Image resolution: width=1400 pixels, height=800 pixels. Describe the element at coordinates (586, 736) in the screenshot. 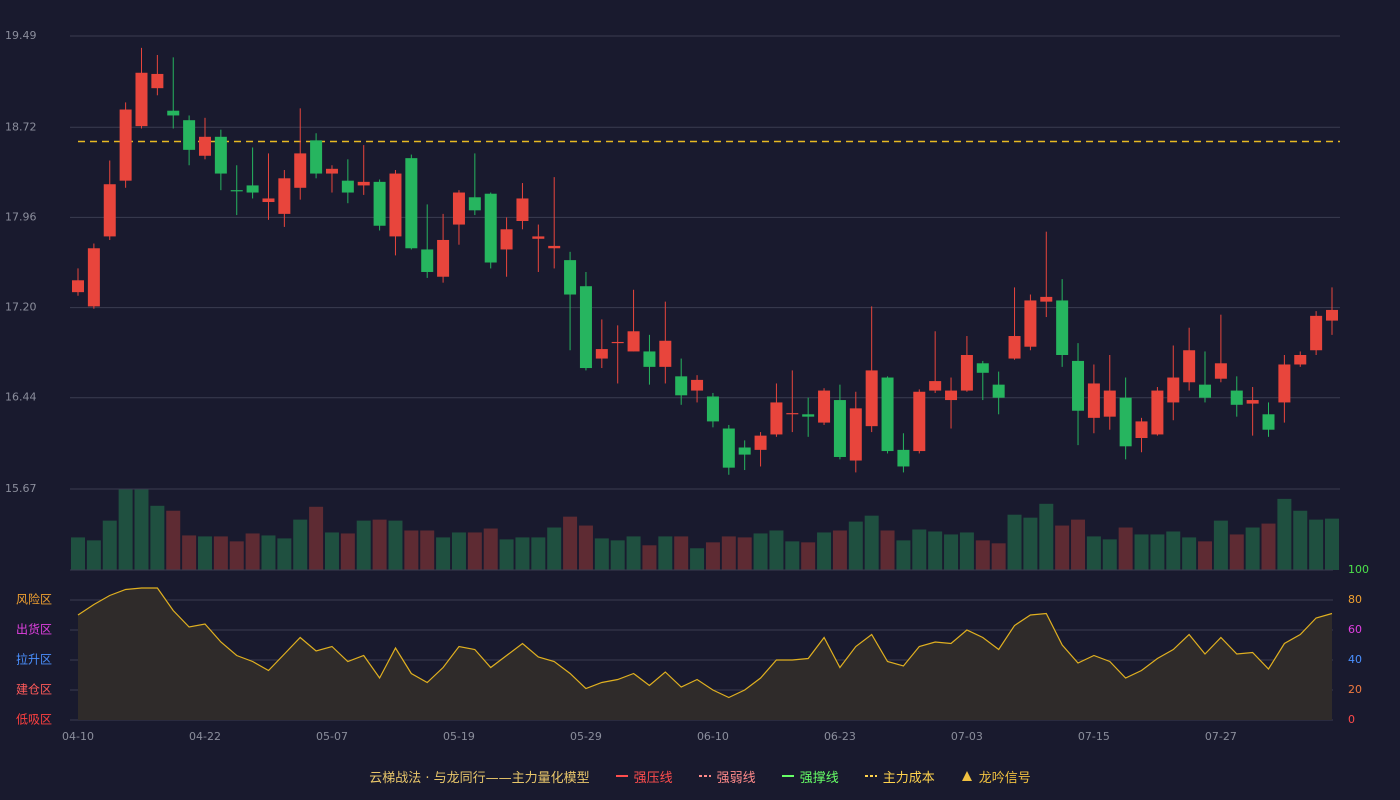

I see `x-tick-label: 05-29` at that location.